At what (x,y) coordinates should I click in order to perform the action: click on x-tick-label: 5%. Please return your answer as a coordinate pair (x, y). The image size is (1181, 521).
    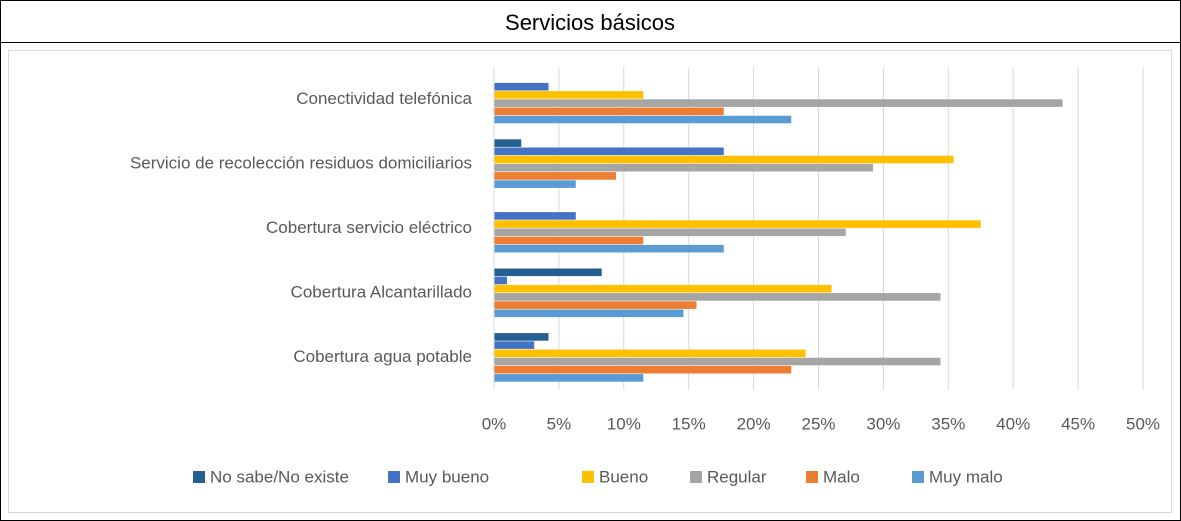
    Looking at the image, I should click on (559, 423).